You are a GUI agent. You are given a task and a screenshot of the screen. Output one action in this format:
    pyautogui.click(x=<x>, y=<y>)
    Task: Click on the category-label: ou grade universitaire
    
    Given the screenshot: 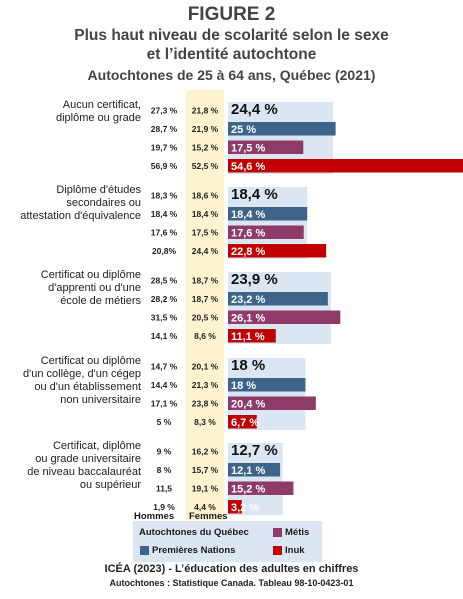 What is the action you would take?
    pyautogui.click(x=88, y=459)
    